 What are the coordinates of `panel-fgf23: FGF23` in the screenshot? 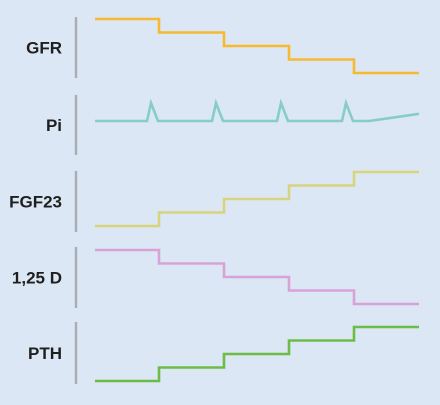 It's located at (214, 201).